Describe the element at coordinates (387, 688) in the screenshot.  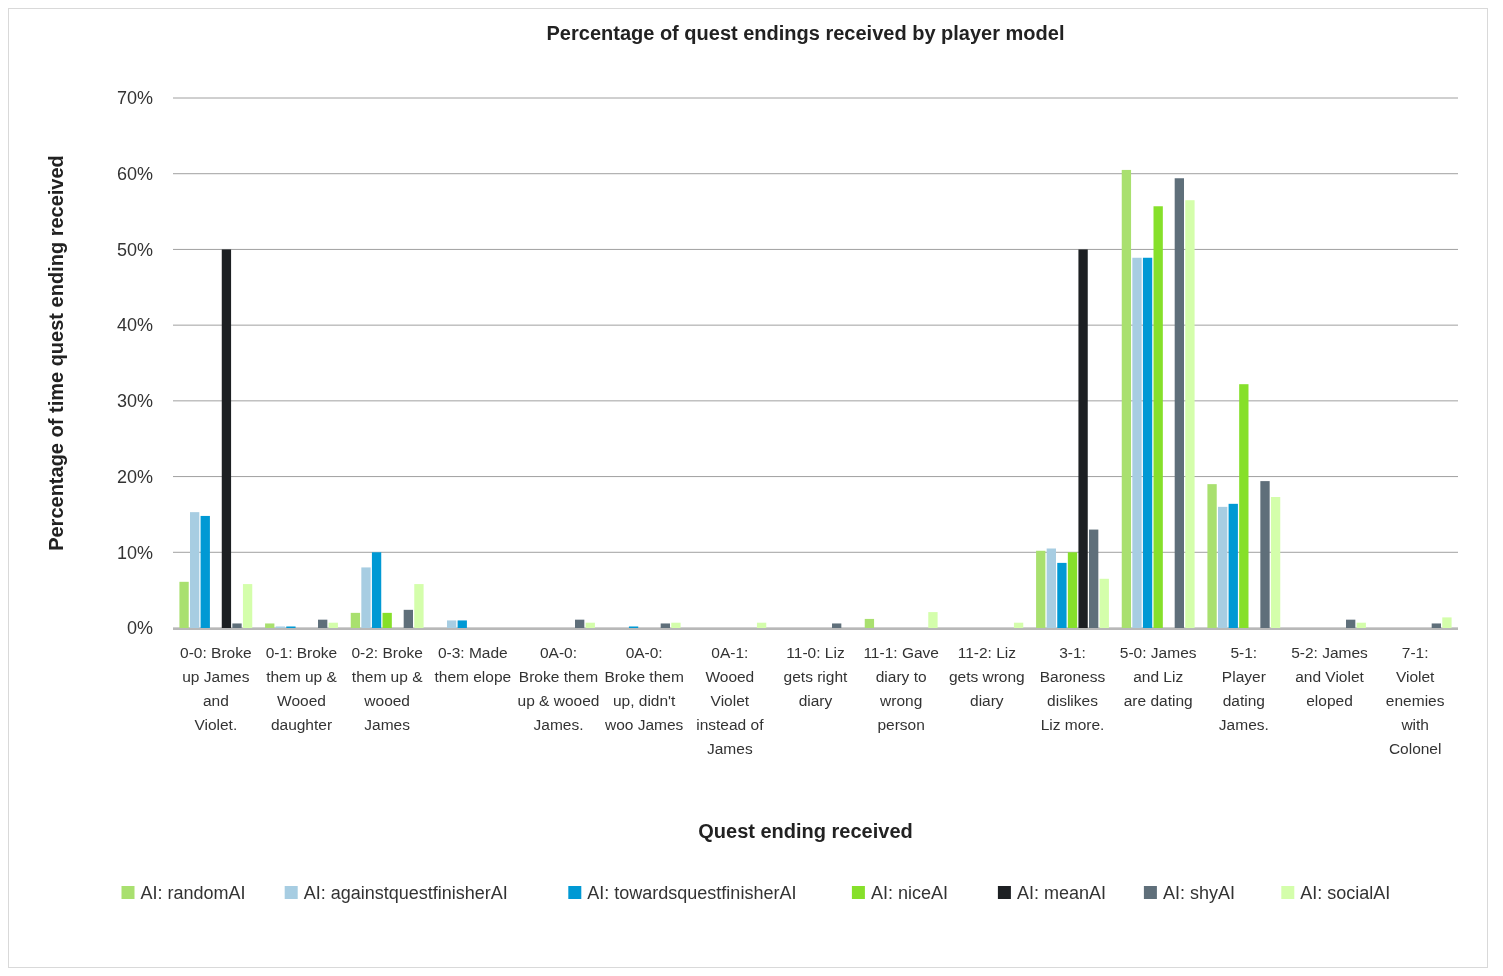
I see `x-tick-label: 0-2: Broke them up & wooed James` at that location.